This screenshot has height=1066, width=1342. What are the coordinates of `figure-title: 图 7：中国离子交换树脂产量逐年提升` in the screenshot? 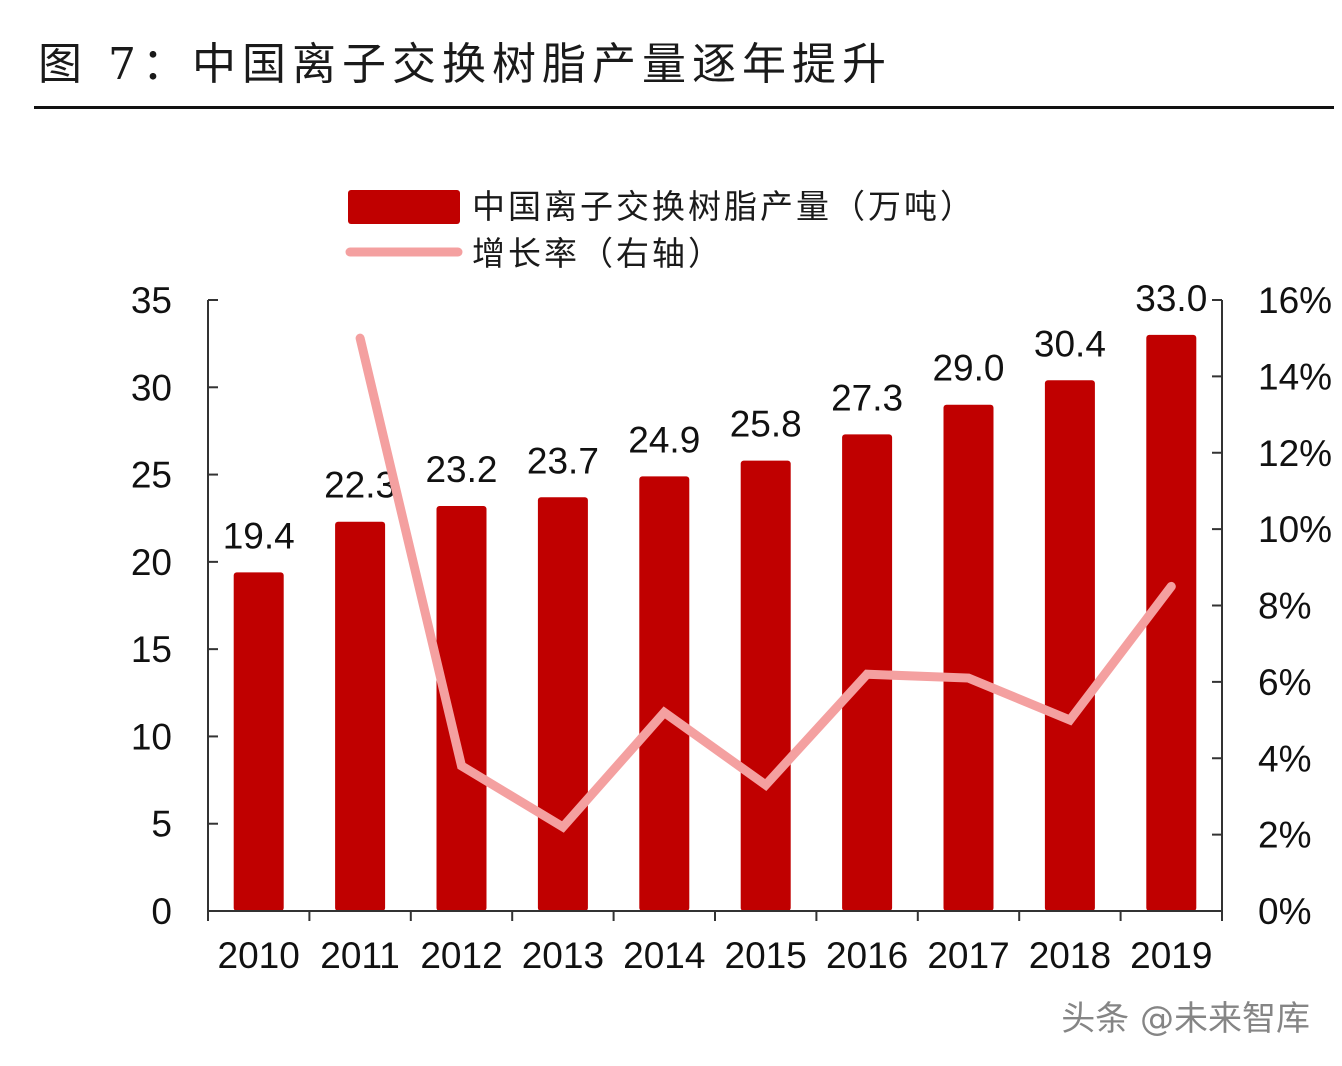 It's located at (465, 64).